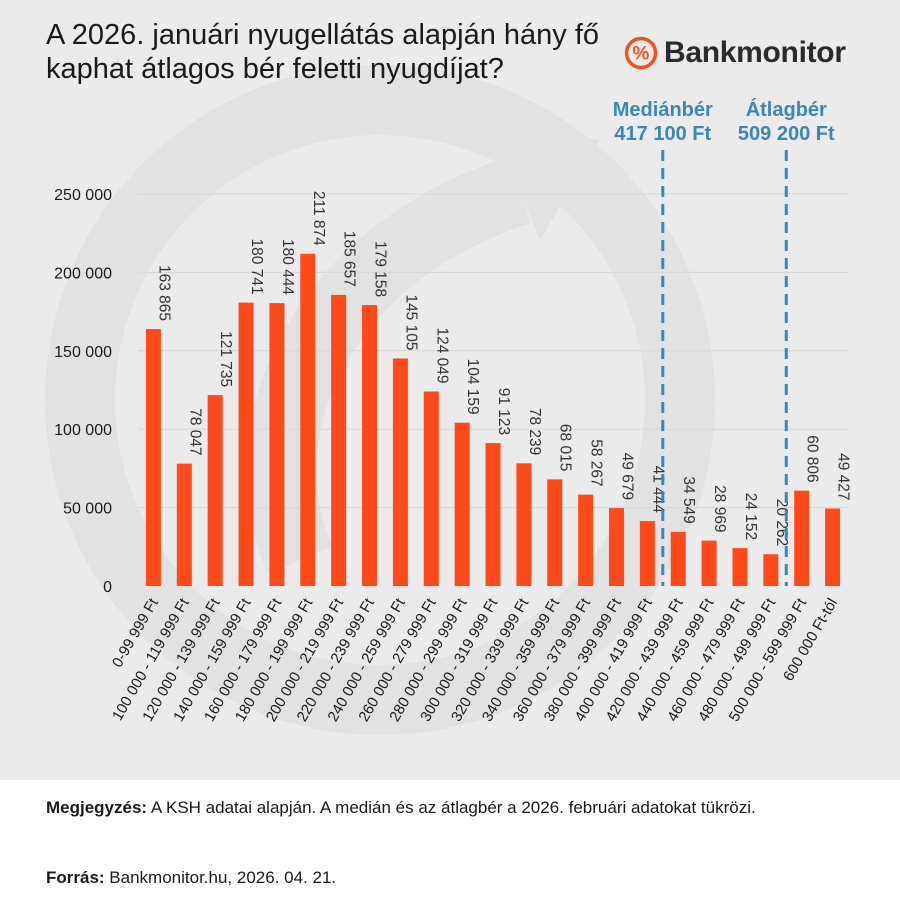 The height and width of the screenshot is (900, 900). I want to click on data-label: 20 262, so click(781, 522).